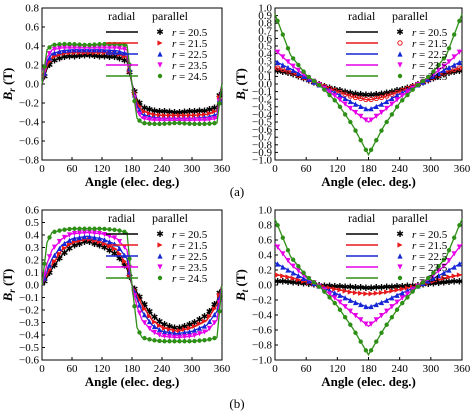 Image resolution: width=474 pixels, height=413 pixels. Describe the element at coordinates (265, 256) in the screenshot. I see `y-tick-label: 0.4` at that location.